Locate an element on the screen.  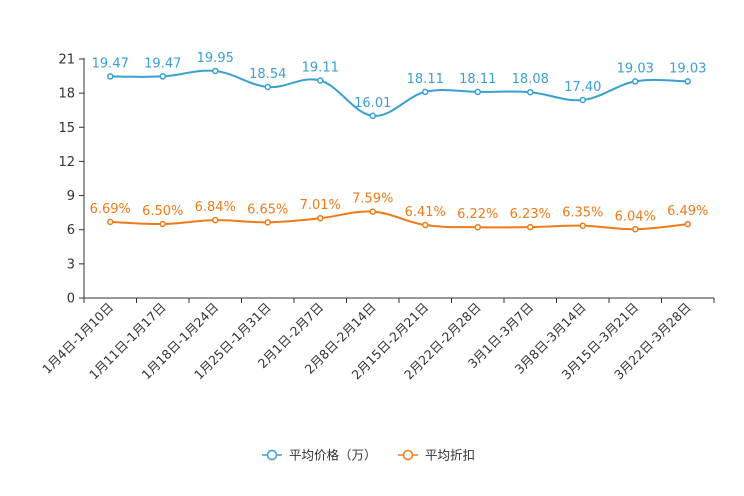
legend-item-discount: 平均折扣 is located at coordinates (436, 455).